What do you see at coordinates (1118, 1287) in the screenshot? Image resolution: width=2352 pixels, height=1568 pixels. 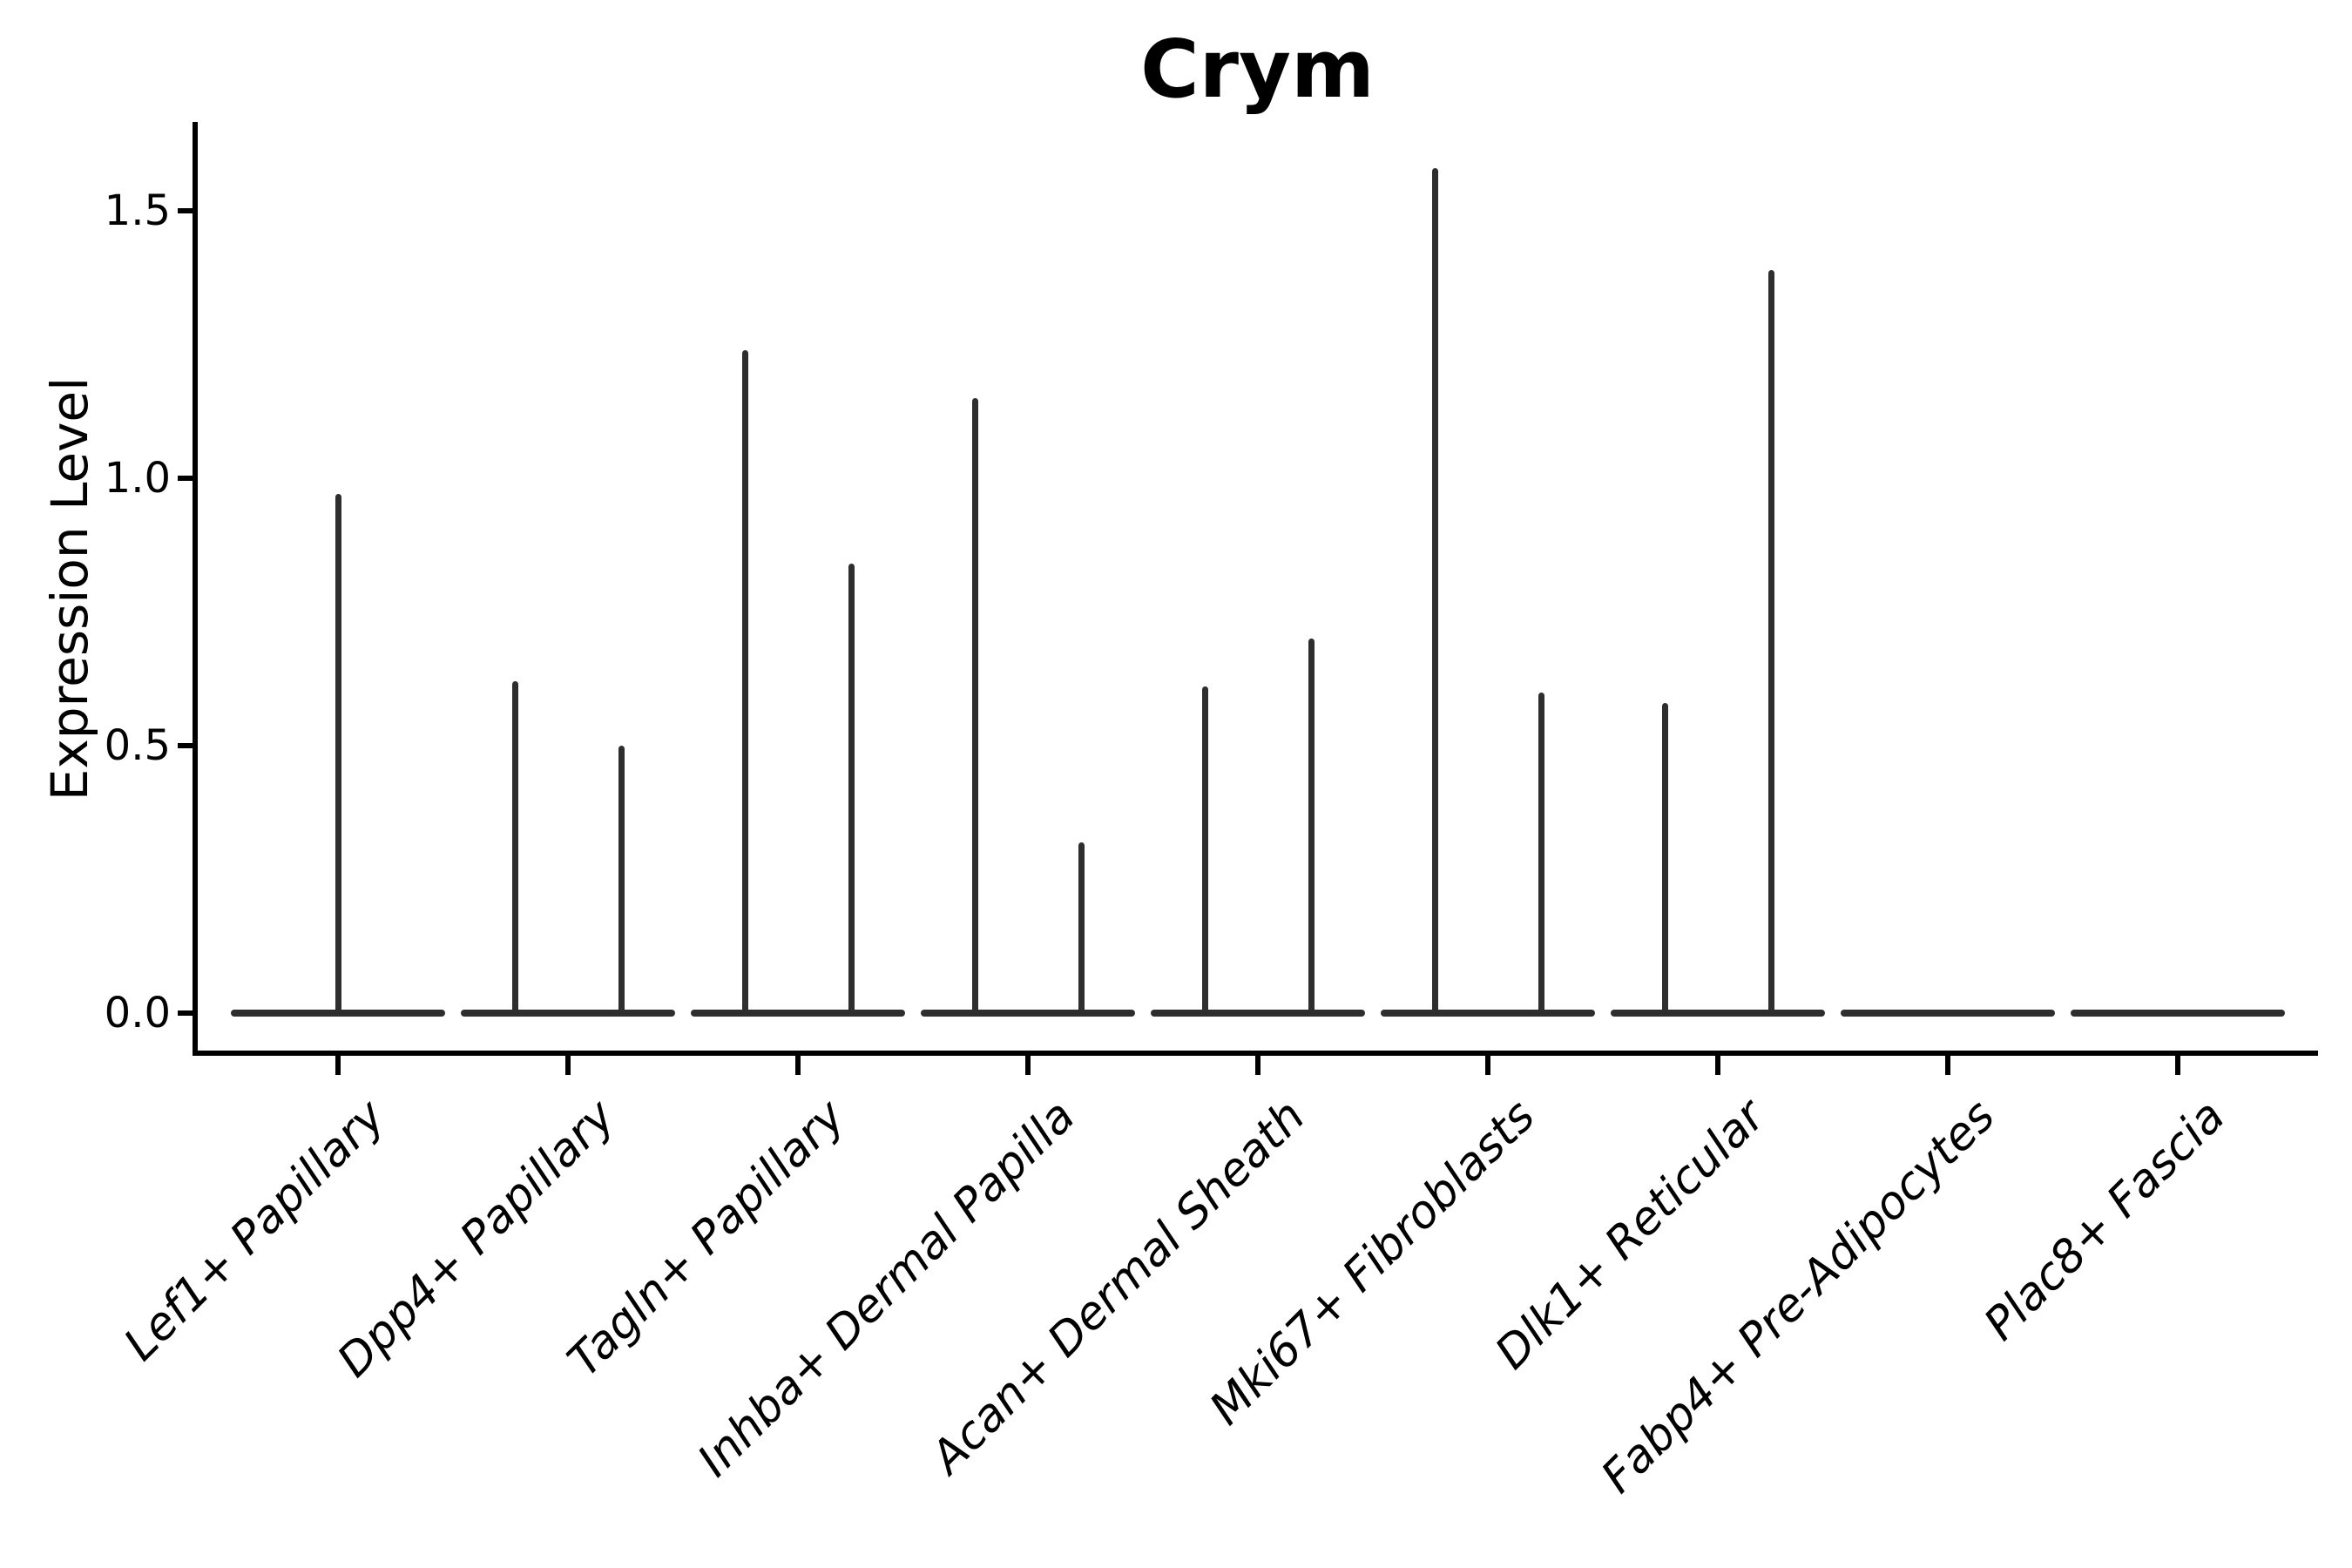 I see `x-tick-label: Acan+ Dermal Sheath` at bounding box center [1118, 1287].